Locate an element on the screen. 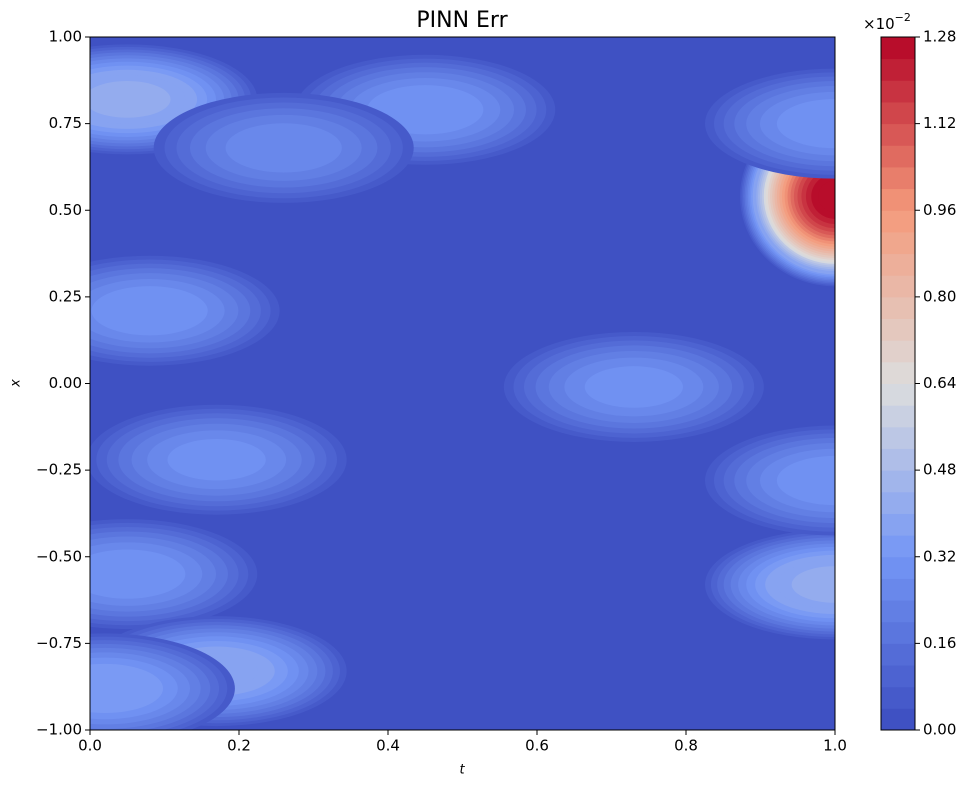 This screenshot has width=972, height=787. y-tick-label: −0.50 is located at coordinates (59, 556).